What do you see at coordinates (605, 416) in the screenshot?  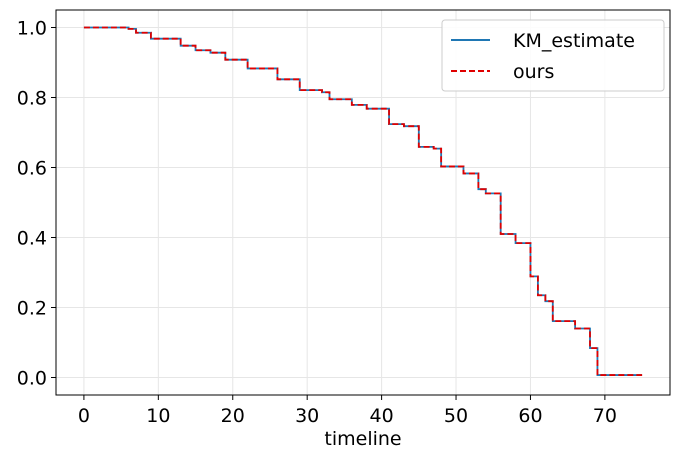 I see `x-tick-label: 70` at bounding box center [605, 416].